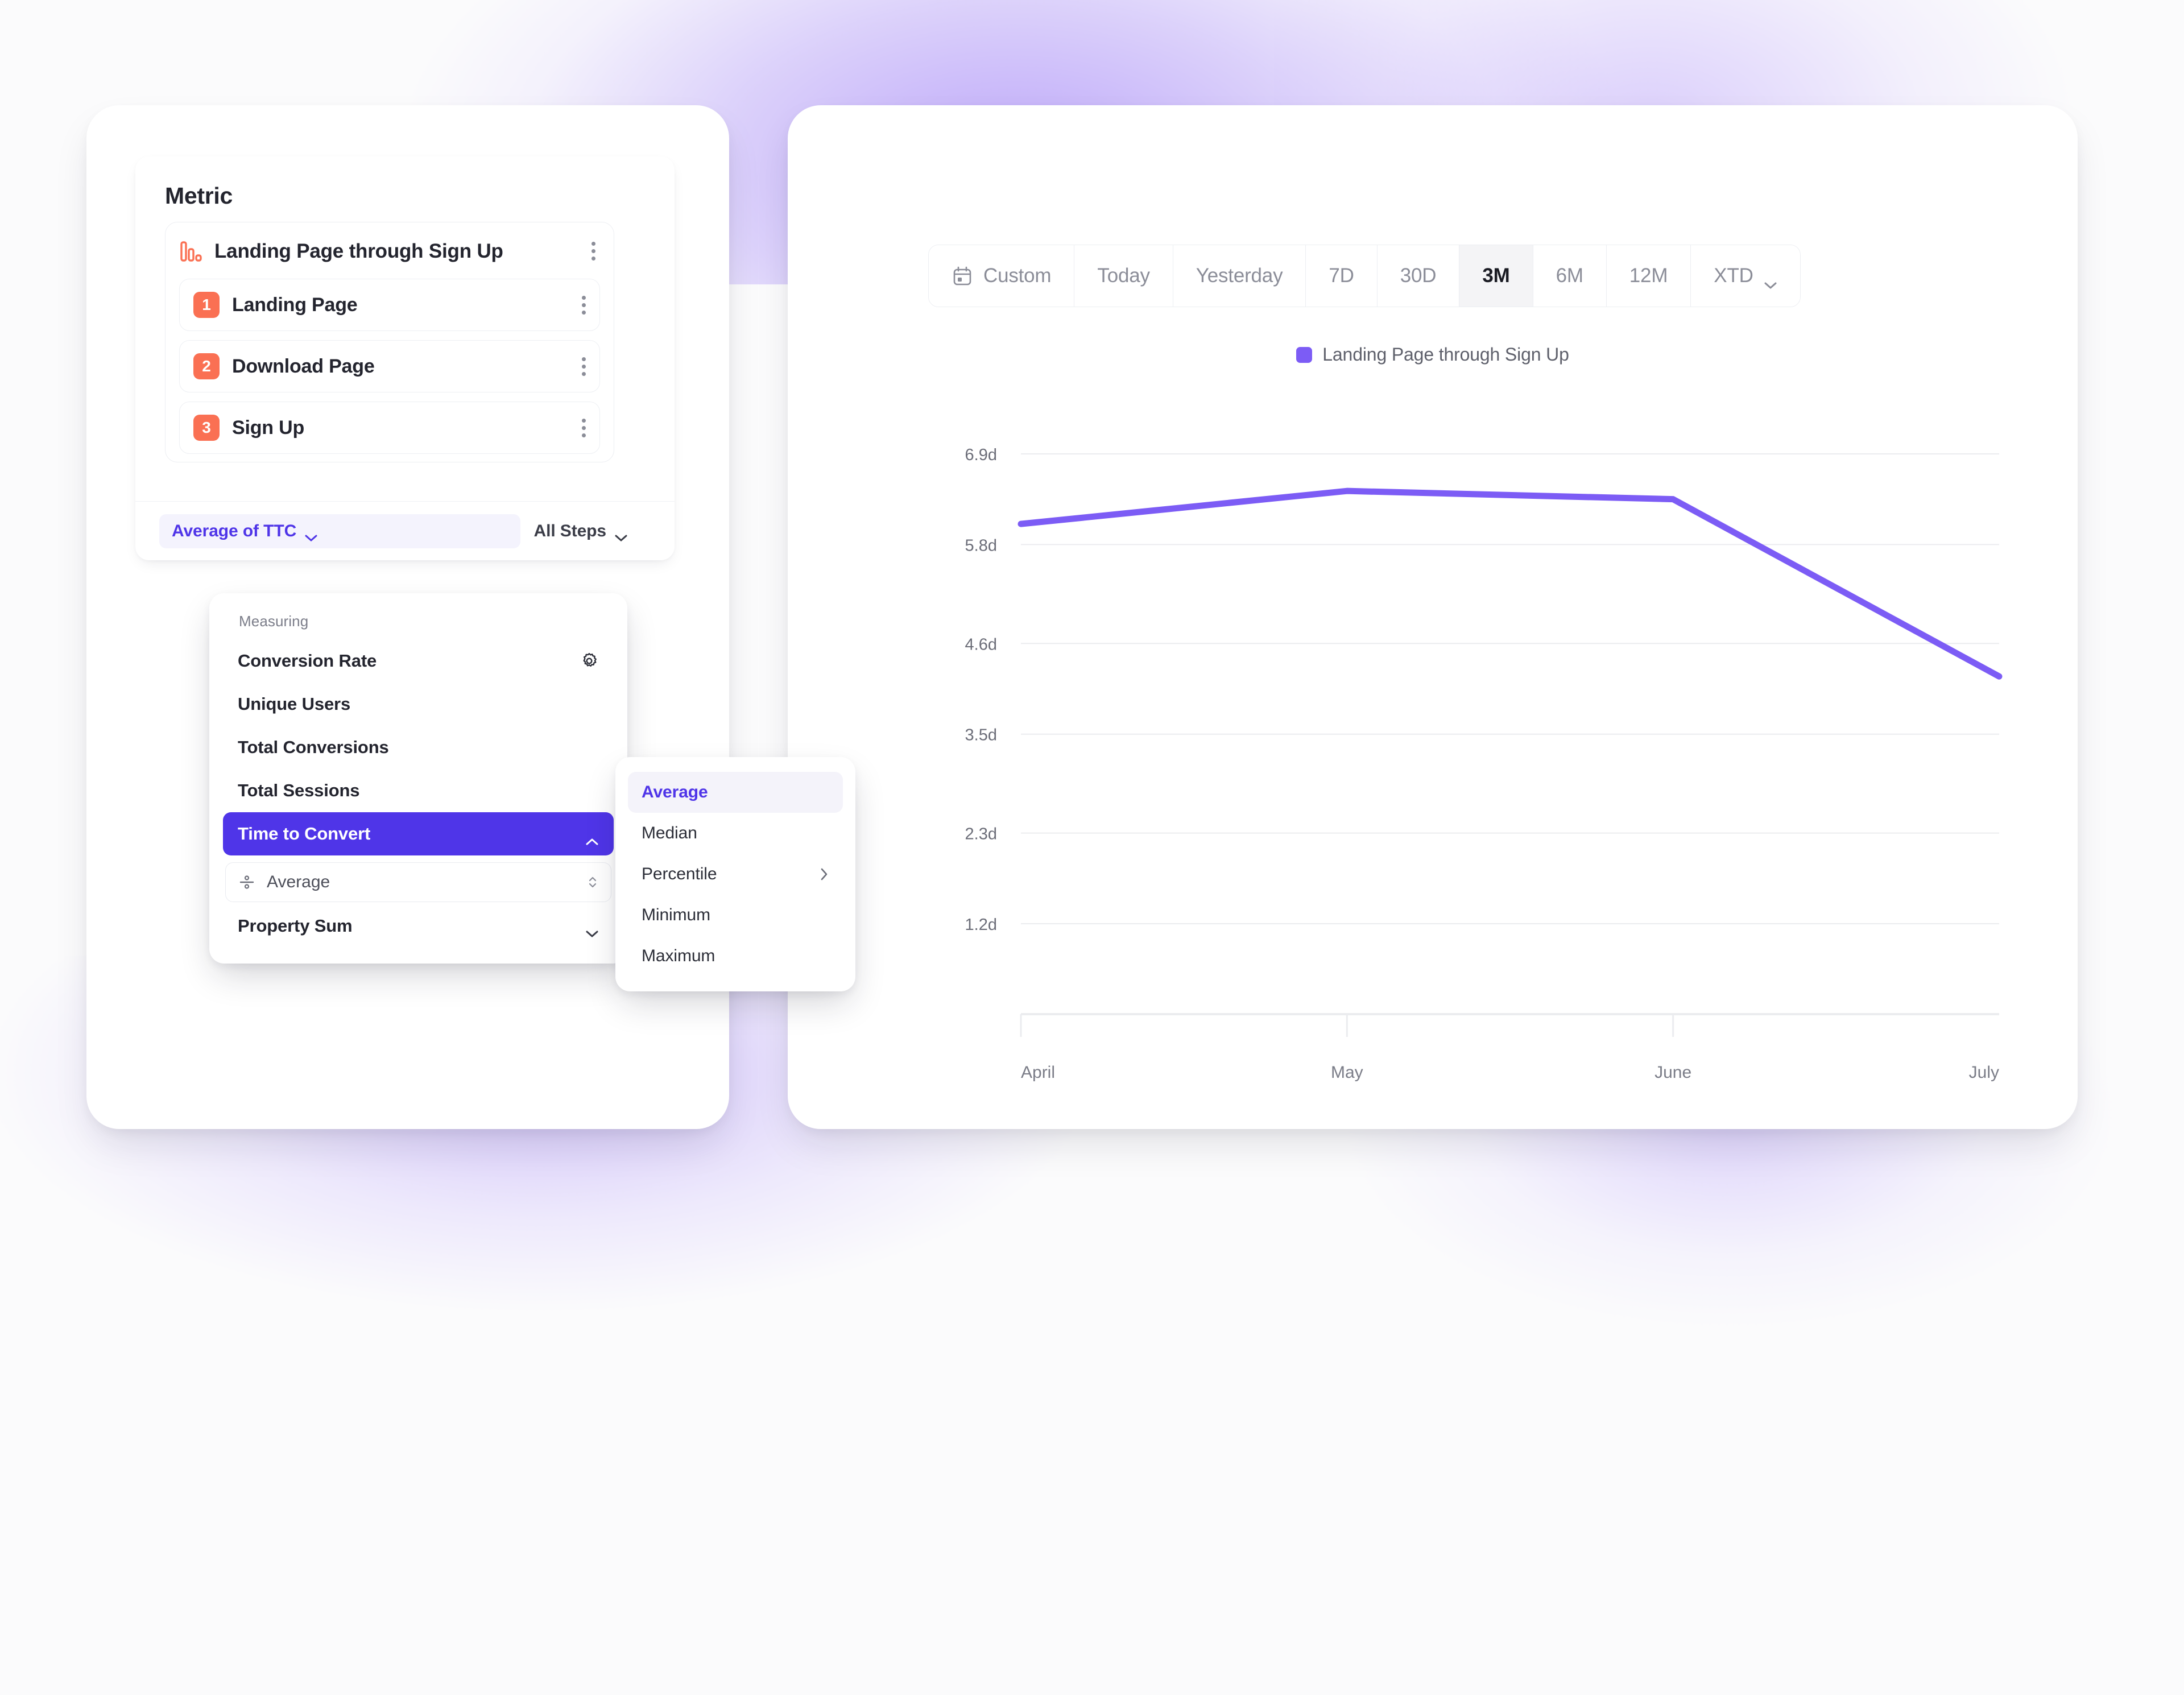 This screenshot has width=2184, height=1695. Describe the element at coordinates (981, 925) in the screenshot. I see `svg-text: 1.2d` at that location.